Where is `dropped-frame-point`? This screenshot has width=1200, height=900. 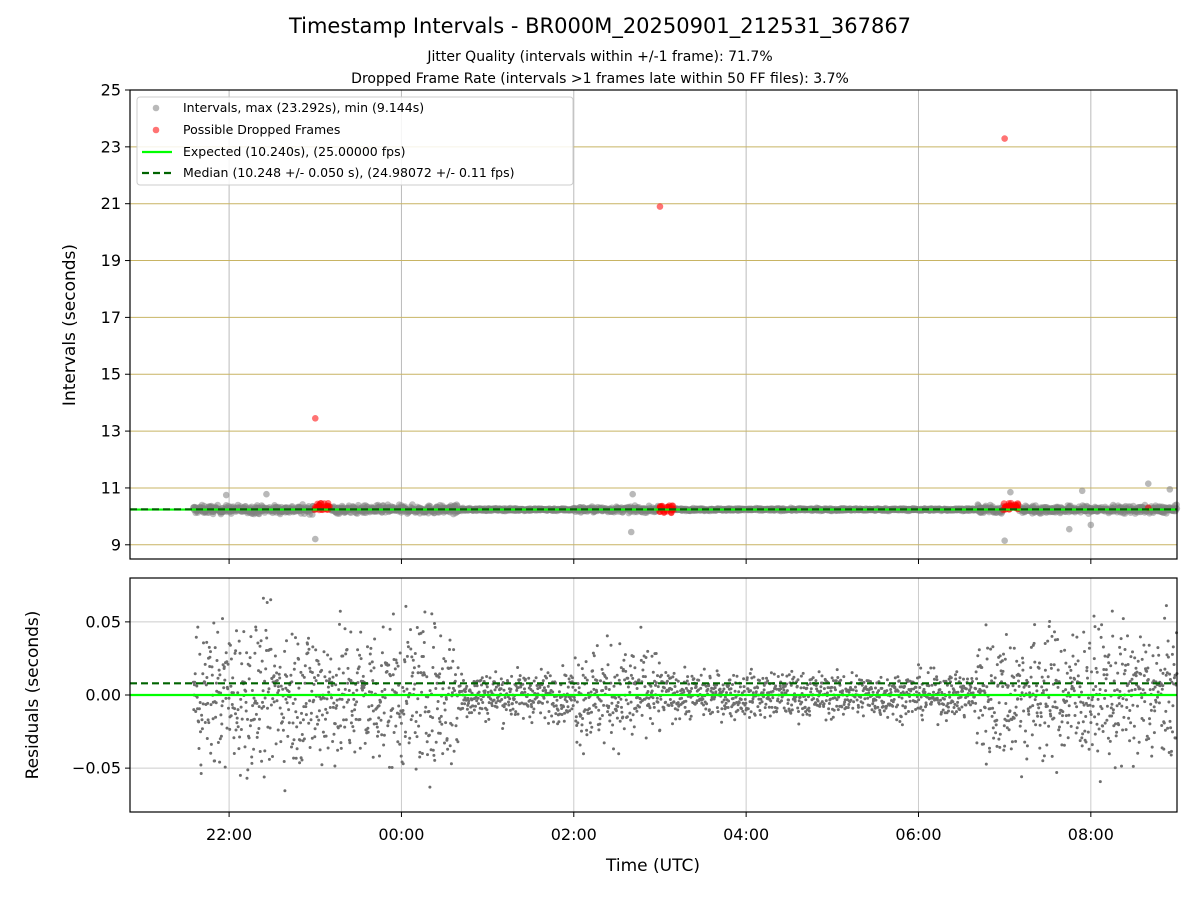
dropped-frame-point is located at coordinates (315, 418).